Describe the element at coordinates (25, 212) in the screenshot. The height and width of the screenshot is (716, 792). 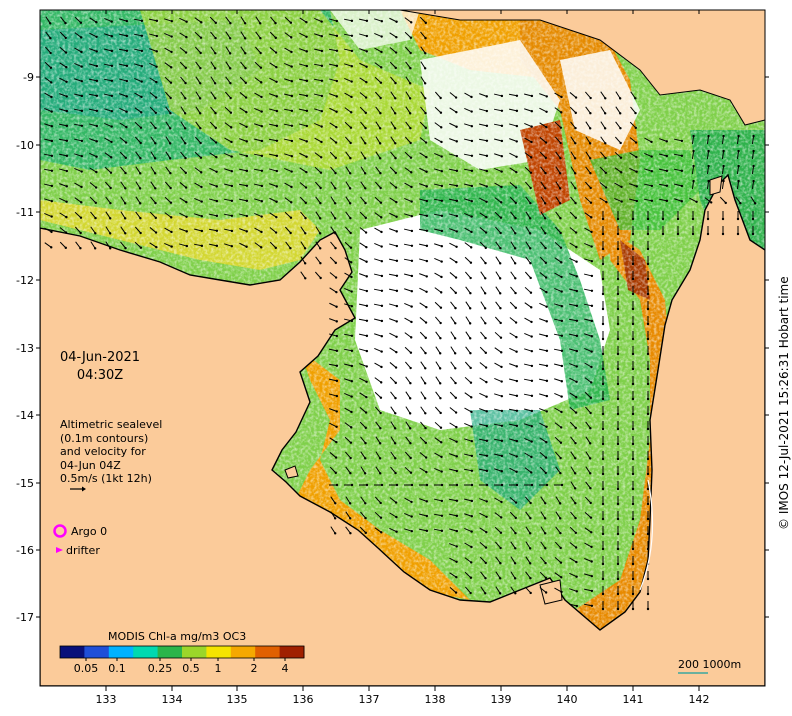
I see `latitude-tick-label: -11` at that location.